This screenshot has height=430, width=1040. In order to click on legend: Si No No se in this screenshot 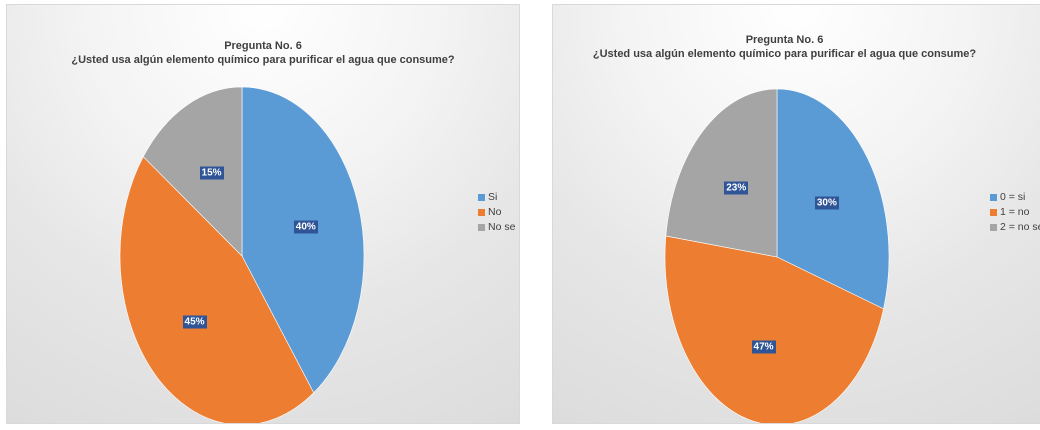, I will do `click(496, 212)`.